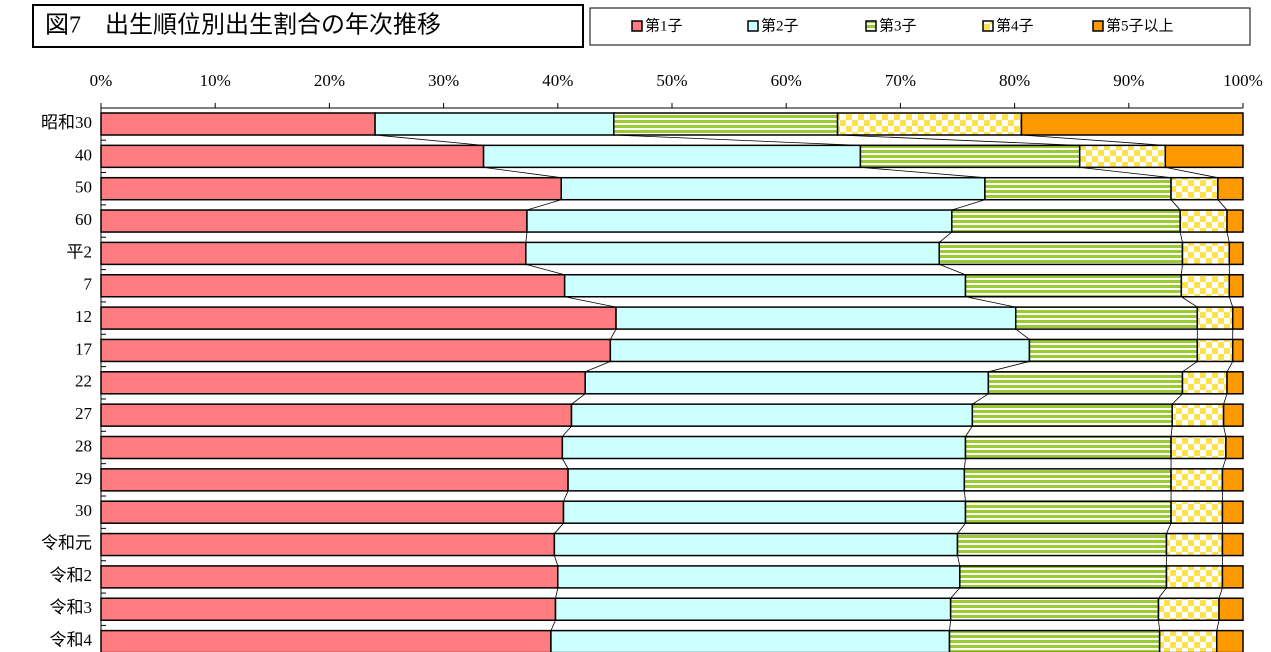  Describe the element at coordinates (1140, 25) in the screenshot. I see `legend-label: 第5子以上` at that location.